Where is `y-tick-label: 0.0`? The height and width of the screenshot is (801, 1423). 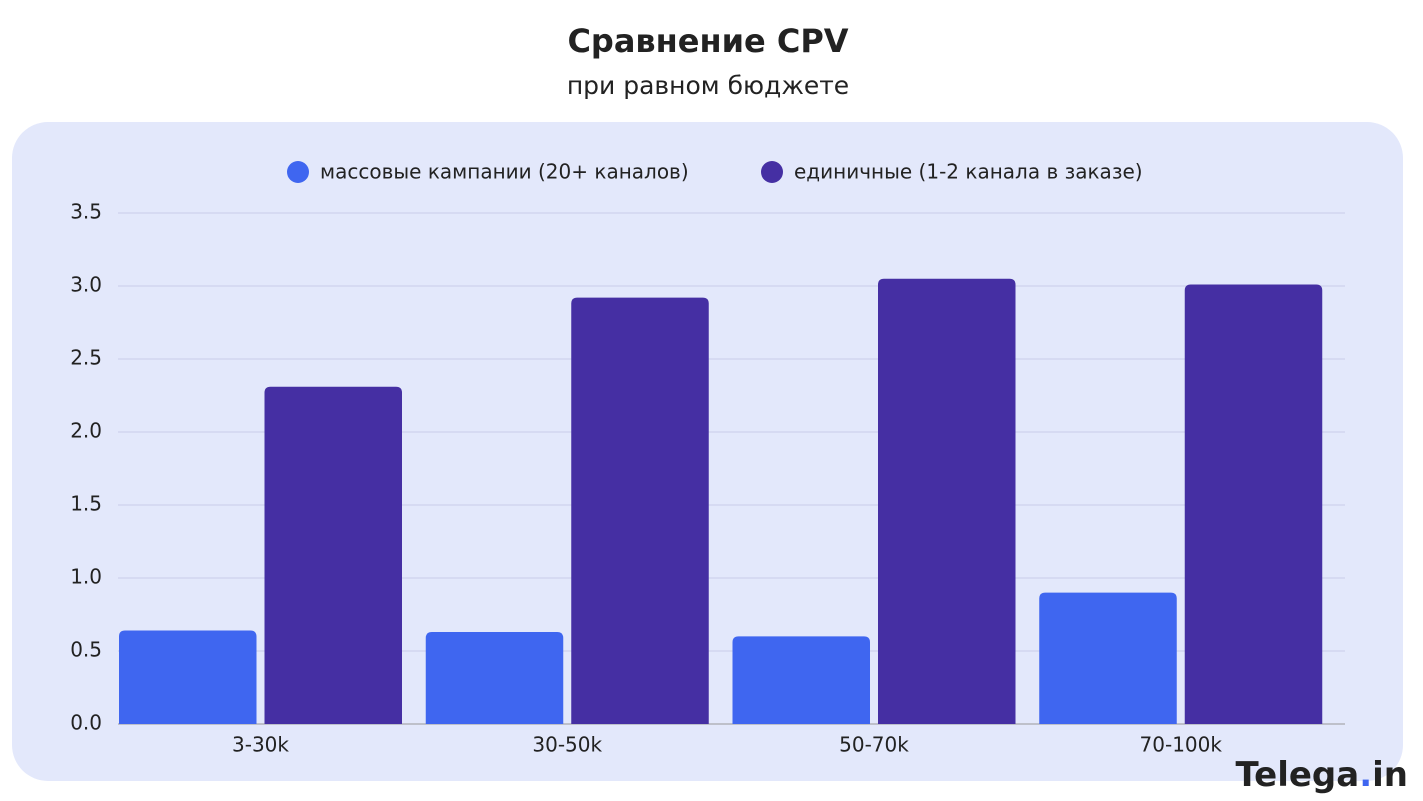 y-tick-label: 0.0 is located at coordinates (86, 723).